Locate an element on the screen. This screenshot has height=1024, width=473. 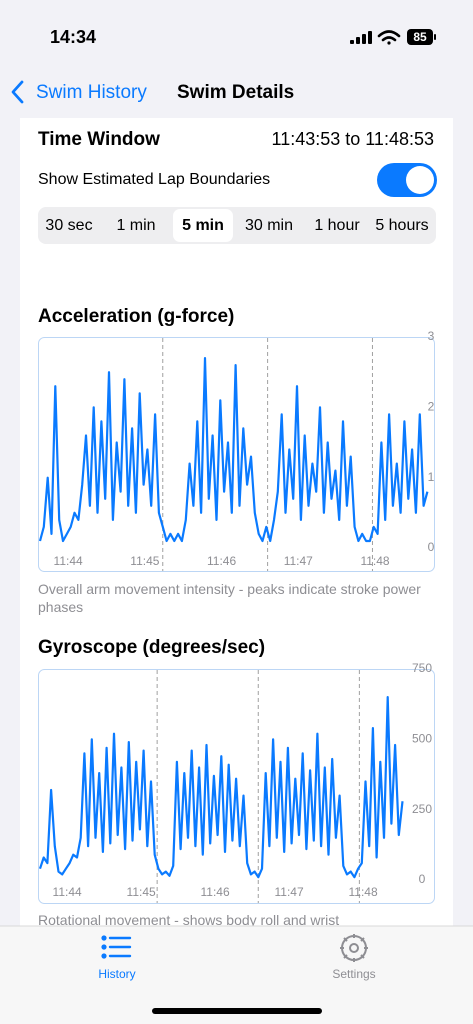
signal-icon is located at coordinates (361, 37).